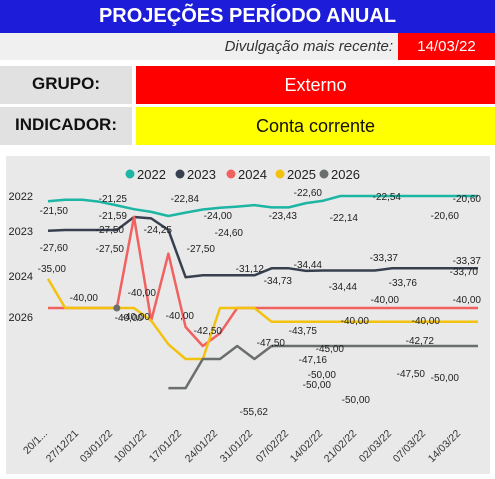 The height and width of the screenshot is (479, 495). What do you see at coordinates (54, 248) in the screenshot?
I see `data-label: -27,60` at bounding box center [54, 248].